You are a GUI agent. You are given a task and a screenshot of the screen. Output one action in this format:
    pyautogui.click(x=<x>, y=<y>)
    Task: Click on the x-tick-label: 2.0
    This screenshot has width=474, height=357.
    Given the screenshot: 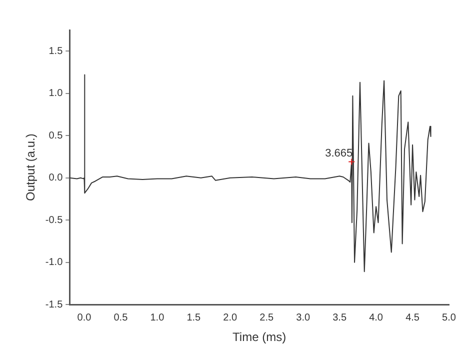 What is the action you would take?
    pyautogui.click(x=230, y=318)
    